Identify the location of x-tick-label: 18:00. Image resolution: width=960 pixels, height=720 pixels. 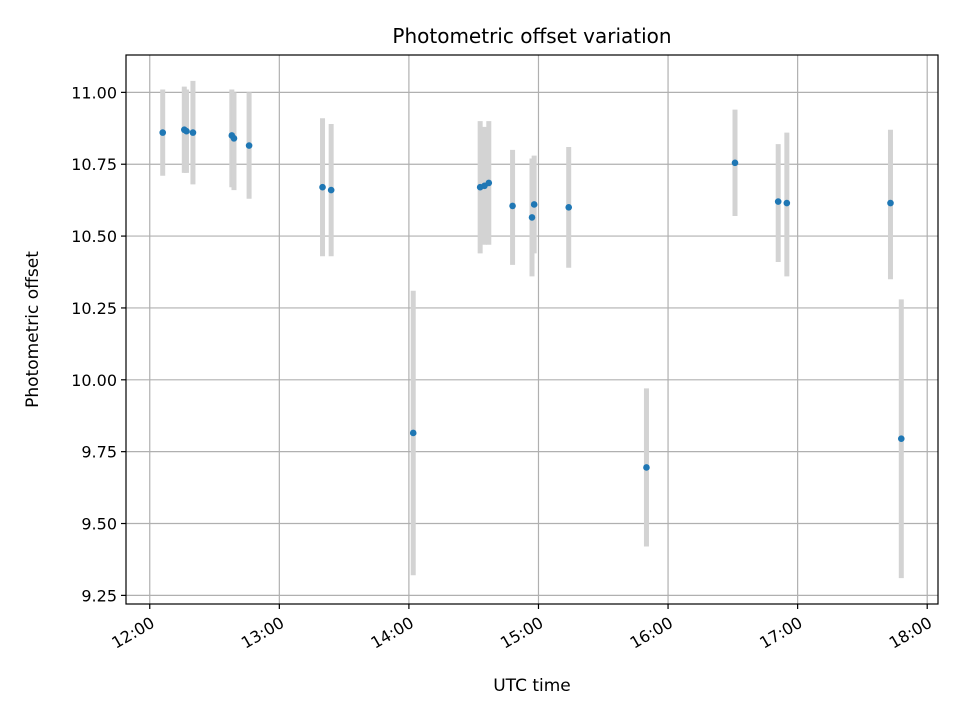
(910, 633).